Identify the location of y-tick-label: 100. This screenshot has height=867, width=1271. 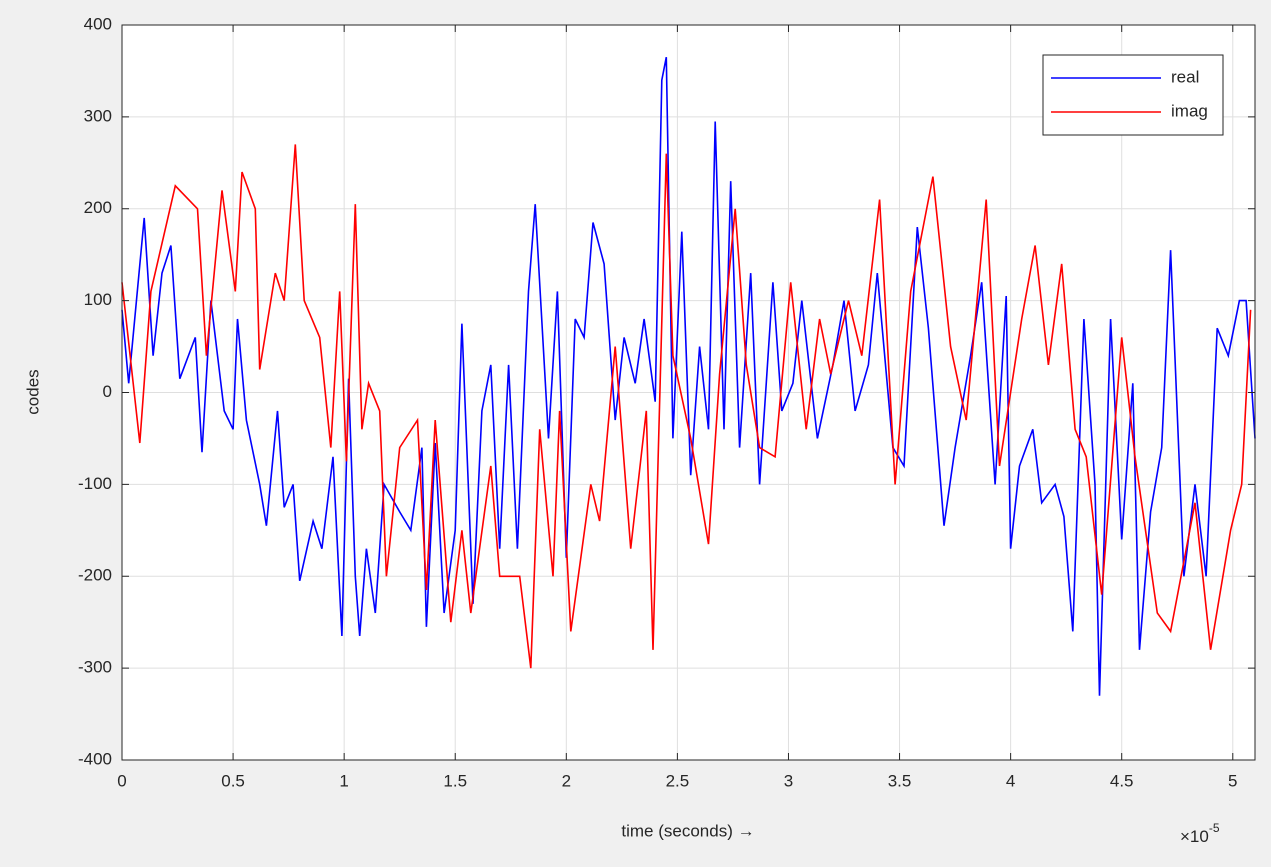
(98, 299).